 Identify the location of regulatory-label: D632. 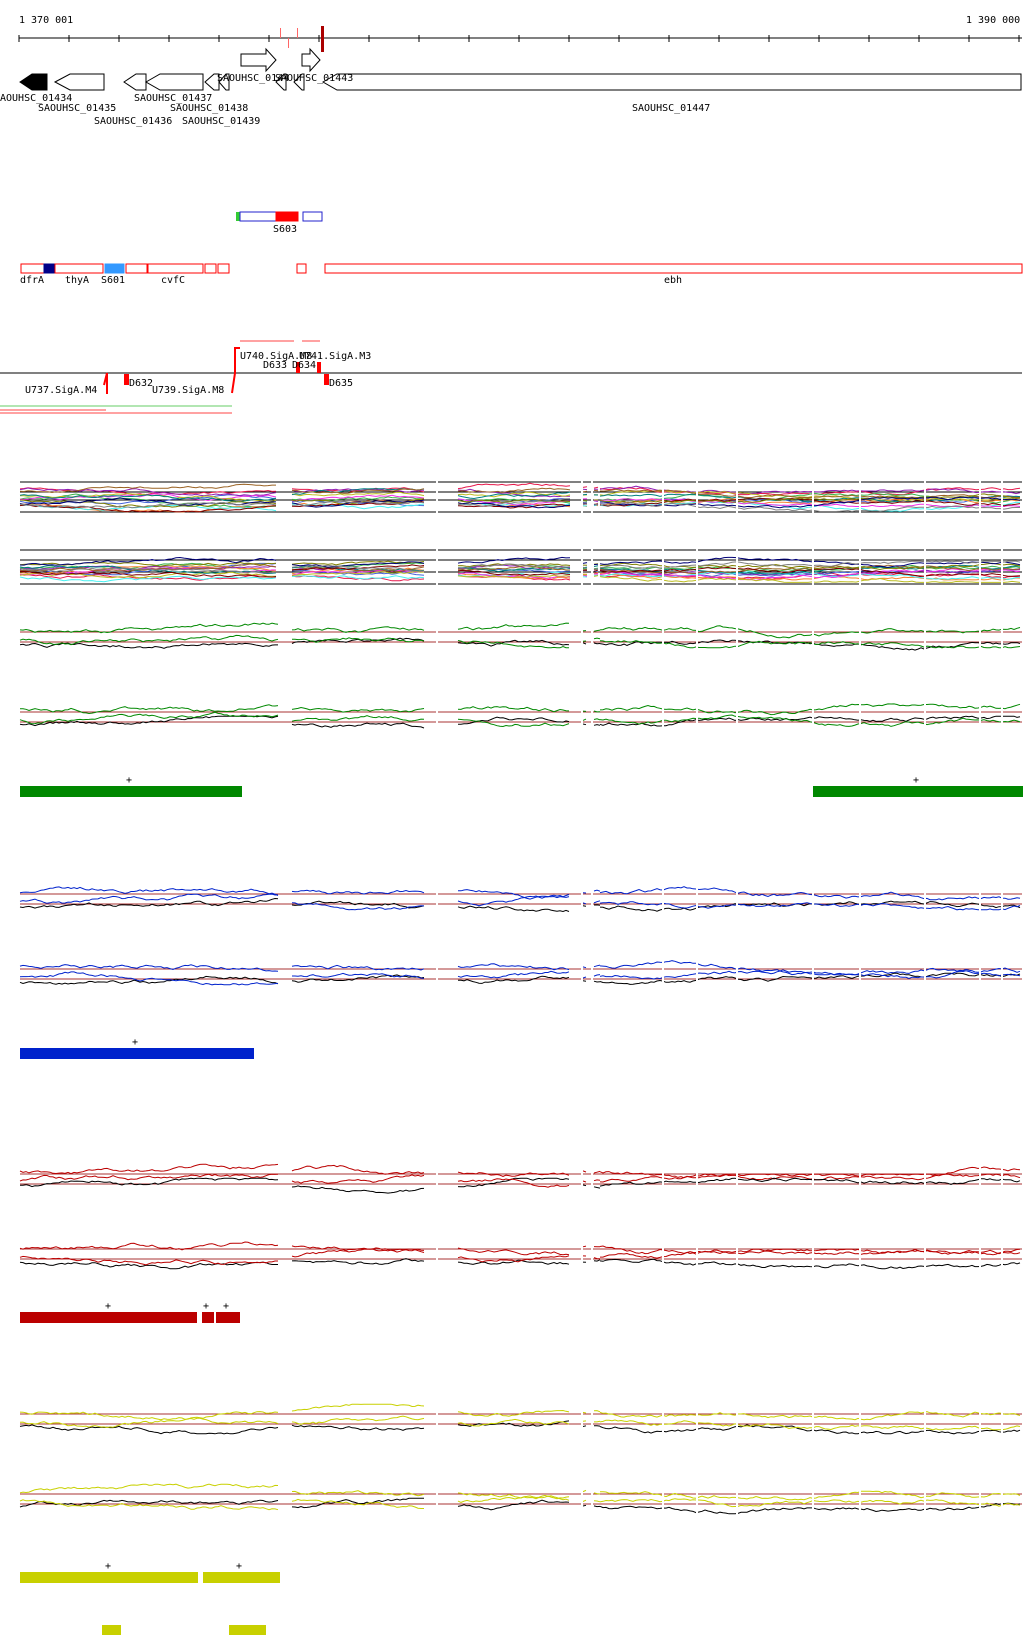
(141, 383).